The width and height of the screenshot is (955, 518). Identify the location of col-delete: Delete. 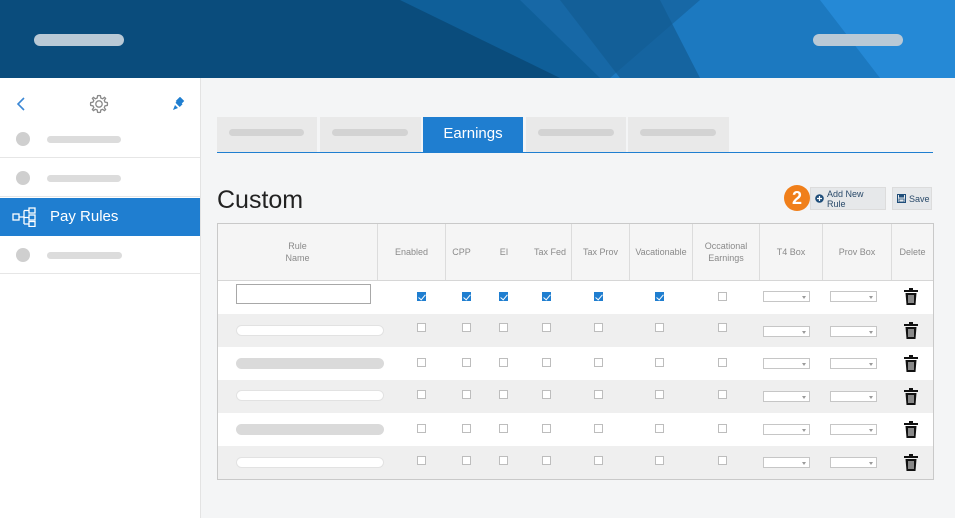
(912, 252).